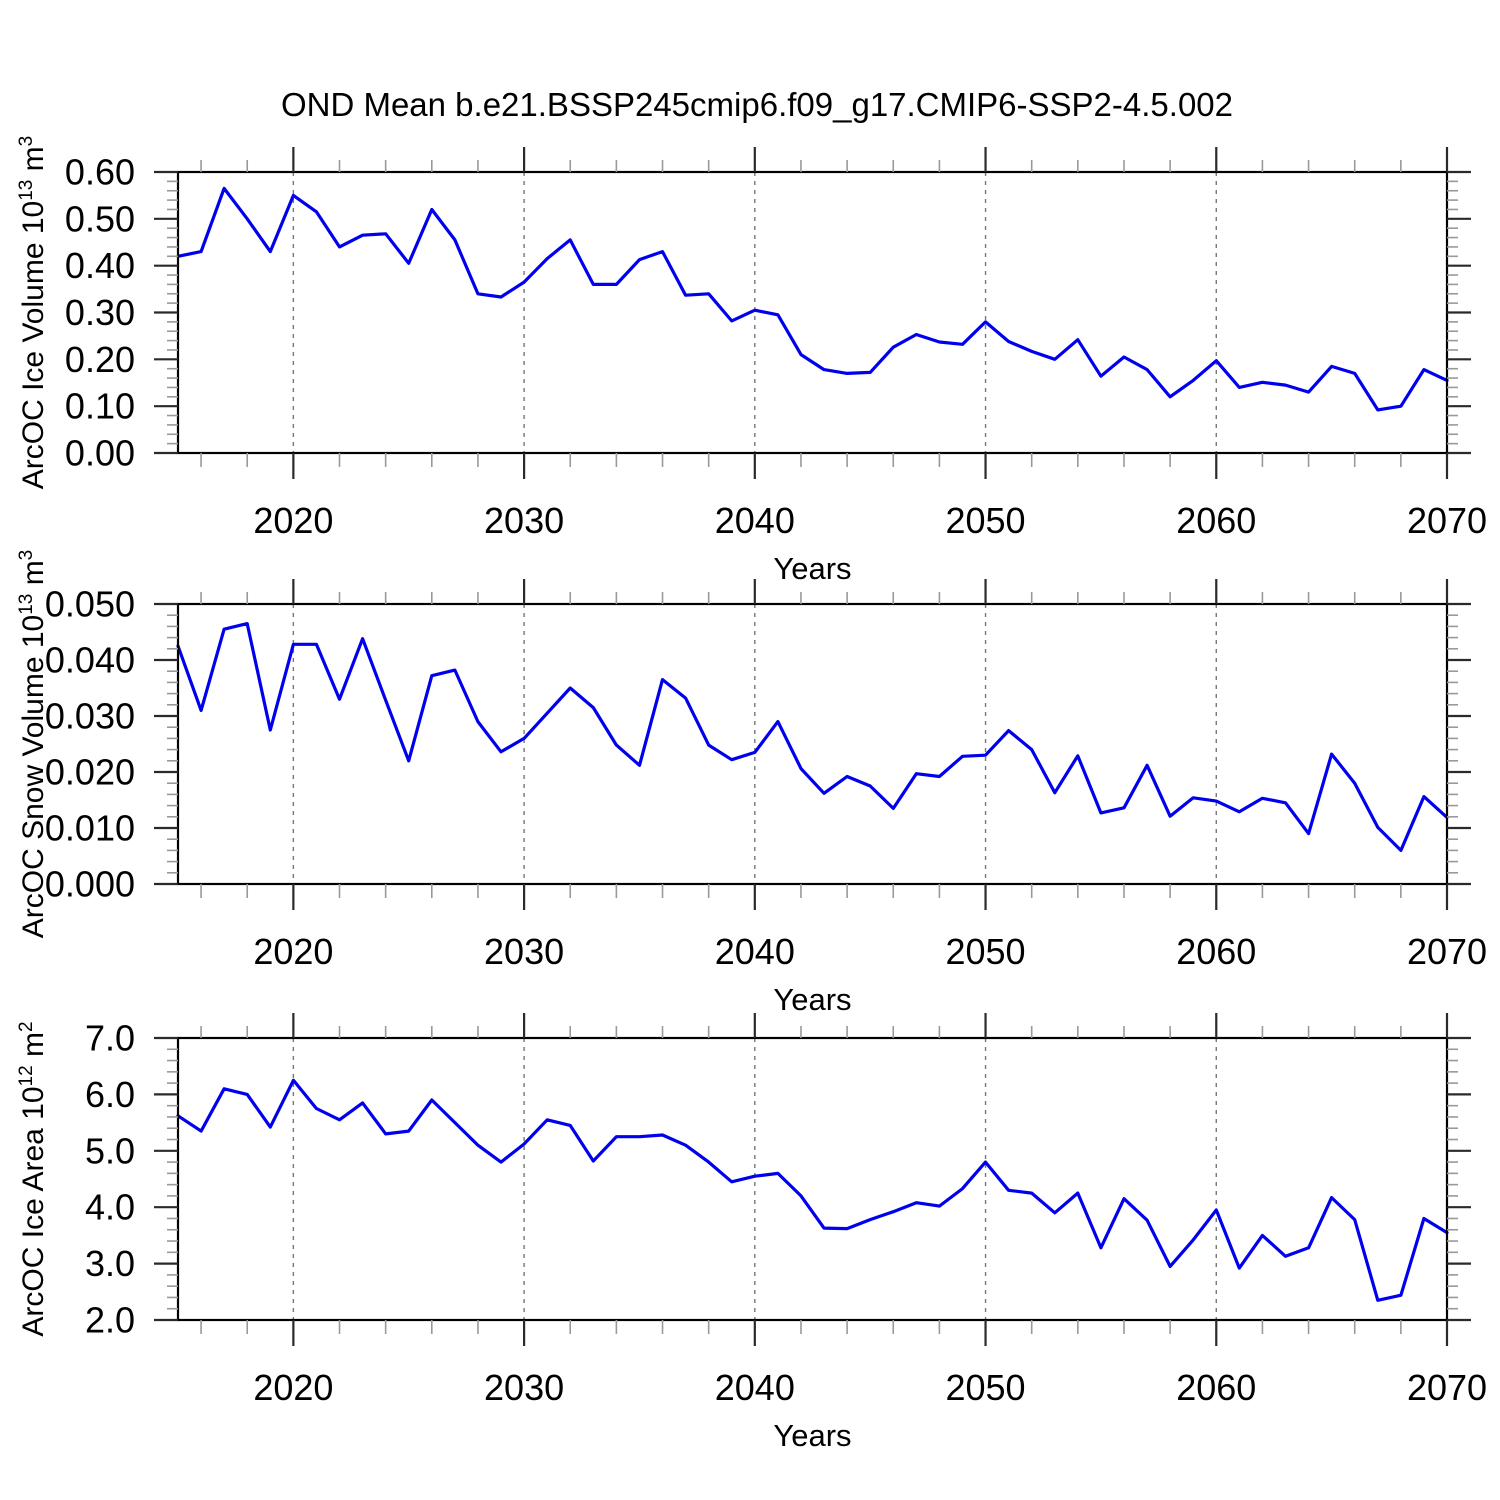 The width and height of the screenshot is (1500, 1500). I want to click on y-tick-label: 0.30, so click(100, 312).